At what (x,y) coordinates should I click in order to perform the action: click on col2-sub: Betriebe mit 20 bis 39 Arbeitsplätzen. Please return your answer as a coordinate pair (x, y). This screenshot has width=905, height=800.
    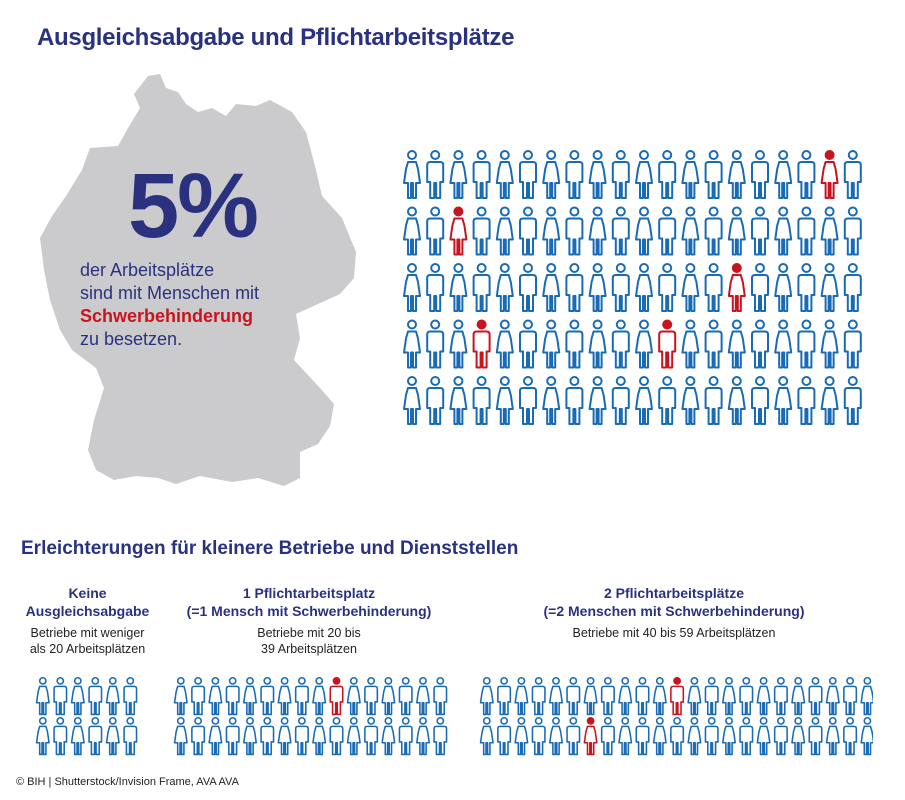
    Looking at the image, I should click on (309, 641).